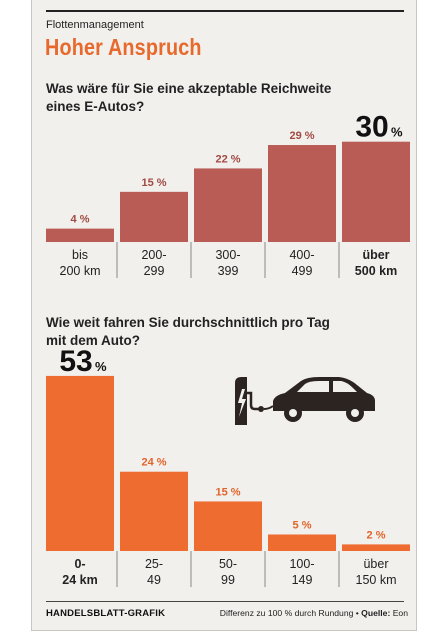 This screenshot has width=441, height=640. What do you see at coordinates (228, 271) in the screenshot?
I see `chart1-category-2-line-1: 399` at bounding box center [228, 271].